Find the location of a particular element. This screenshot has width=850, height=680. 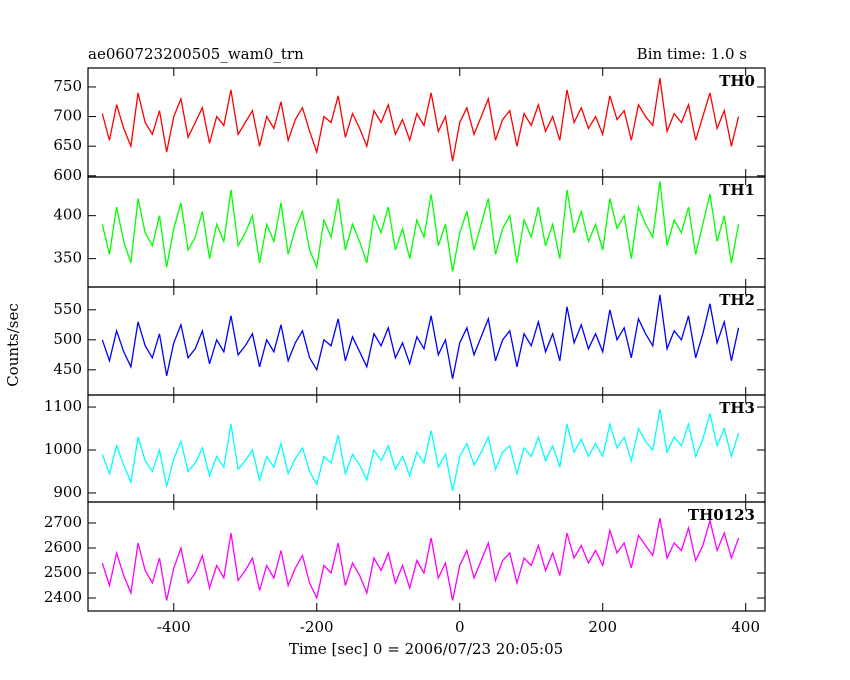

chart-subtitle: Bin time: 1.0 s is located at coordinates (692, 54).